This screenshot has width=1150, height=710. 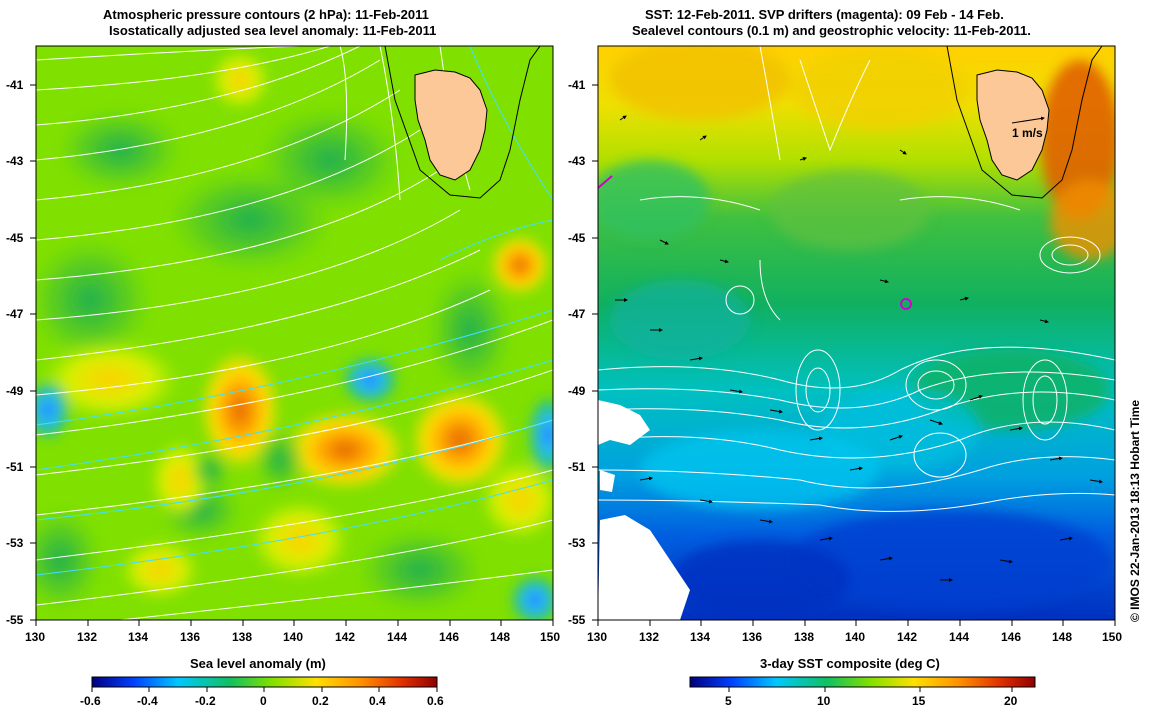 What do you see at coordinates (577, 467) in the screenshot?
I see `right-lat-tick: -51` at bounding box center [577, 467].